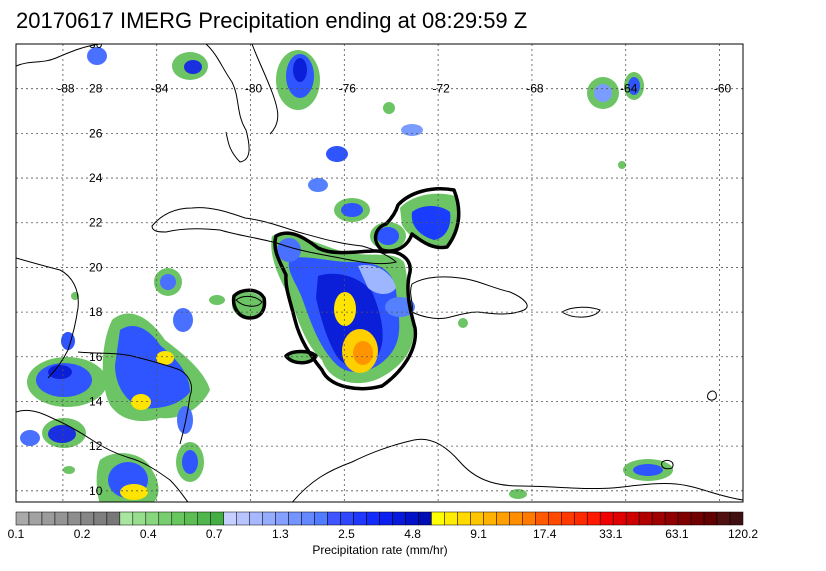 Image resolution: width=826 pixels, height=571 pixels. I want to click on precip-cell-yucatan-a-core, so click(168, 282).